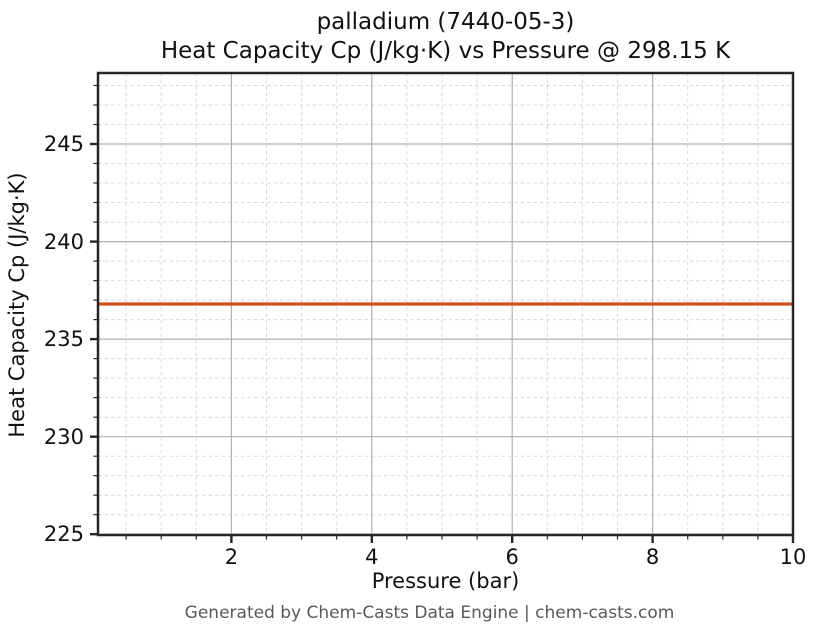  I want to click on y-tick-label: 230, so click(63, 436).